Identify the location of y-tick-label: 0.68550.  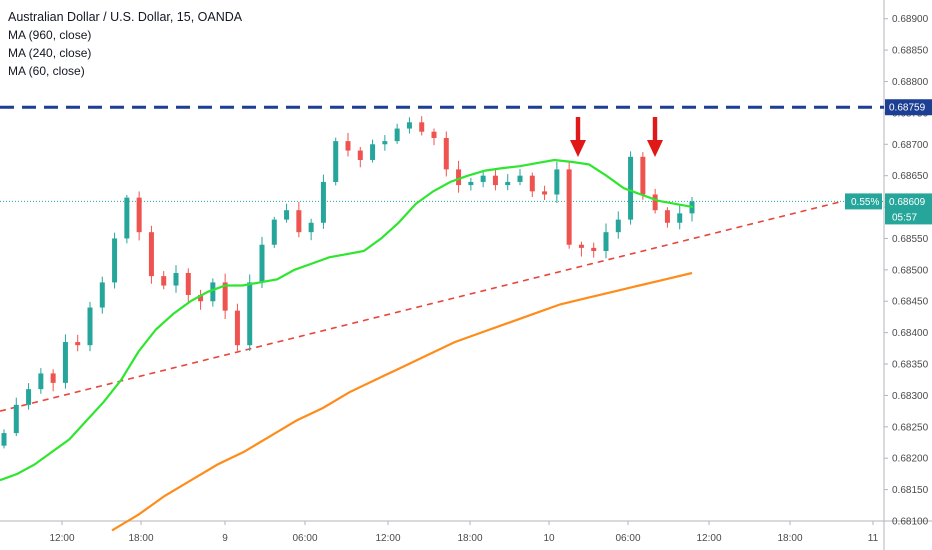
(910, 239).